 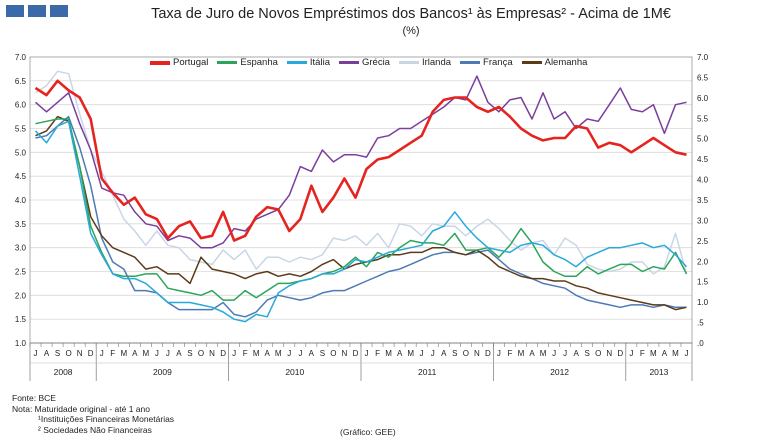 What do you see at coordinates (486, 62) in the screenshot?
I see `legend-item-franca: França` at bounding box center [486, 62].